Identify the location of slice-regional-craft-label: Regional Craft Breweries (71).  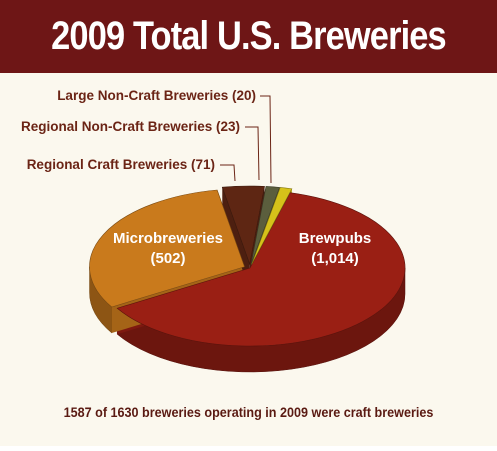
(121, 164).